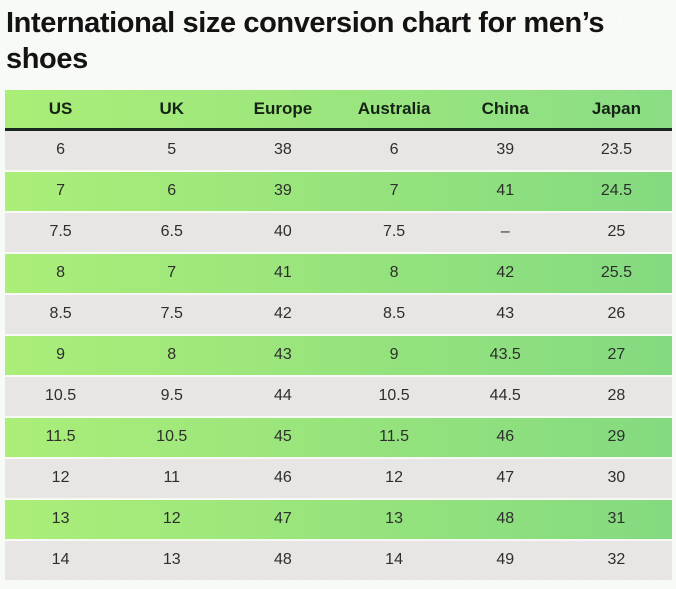 The image size is (676, 589). Describe the element at coordinates (338, 232) in the screenshot. I see `table-row: 7.5 6.5 40 7.5 – 25` at that location.